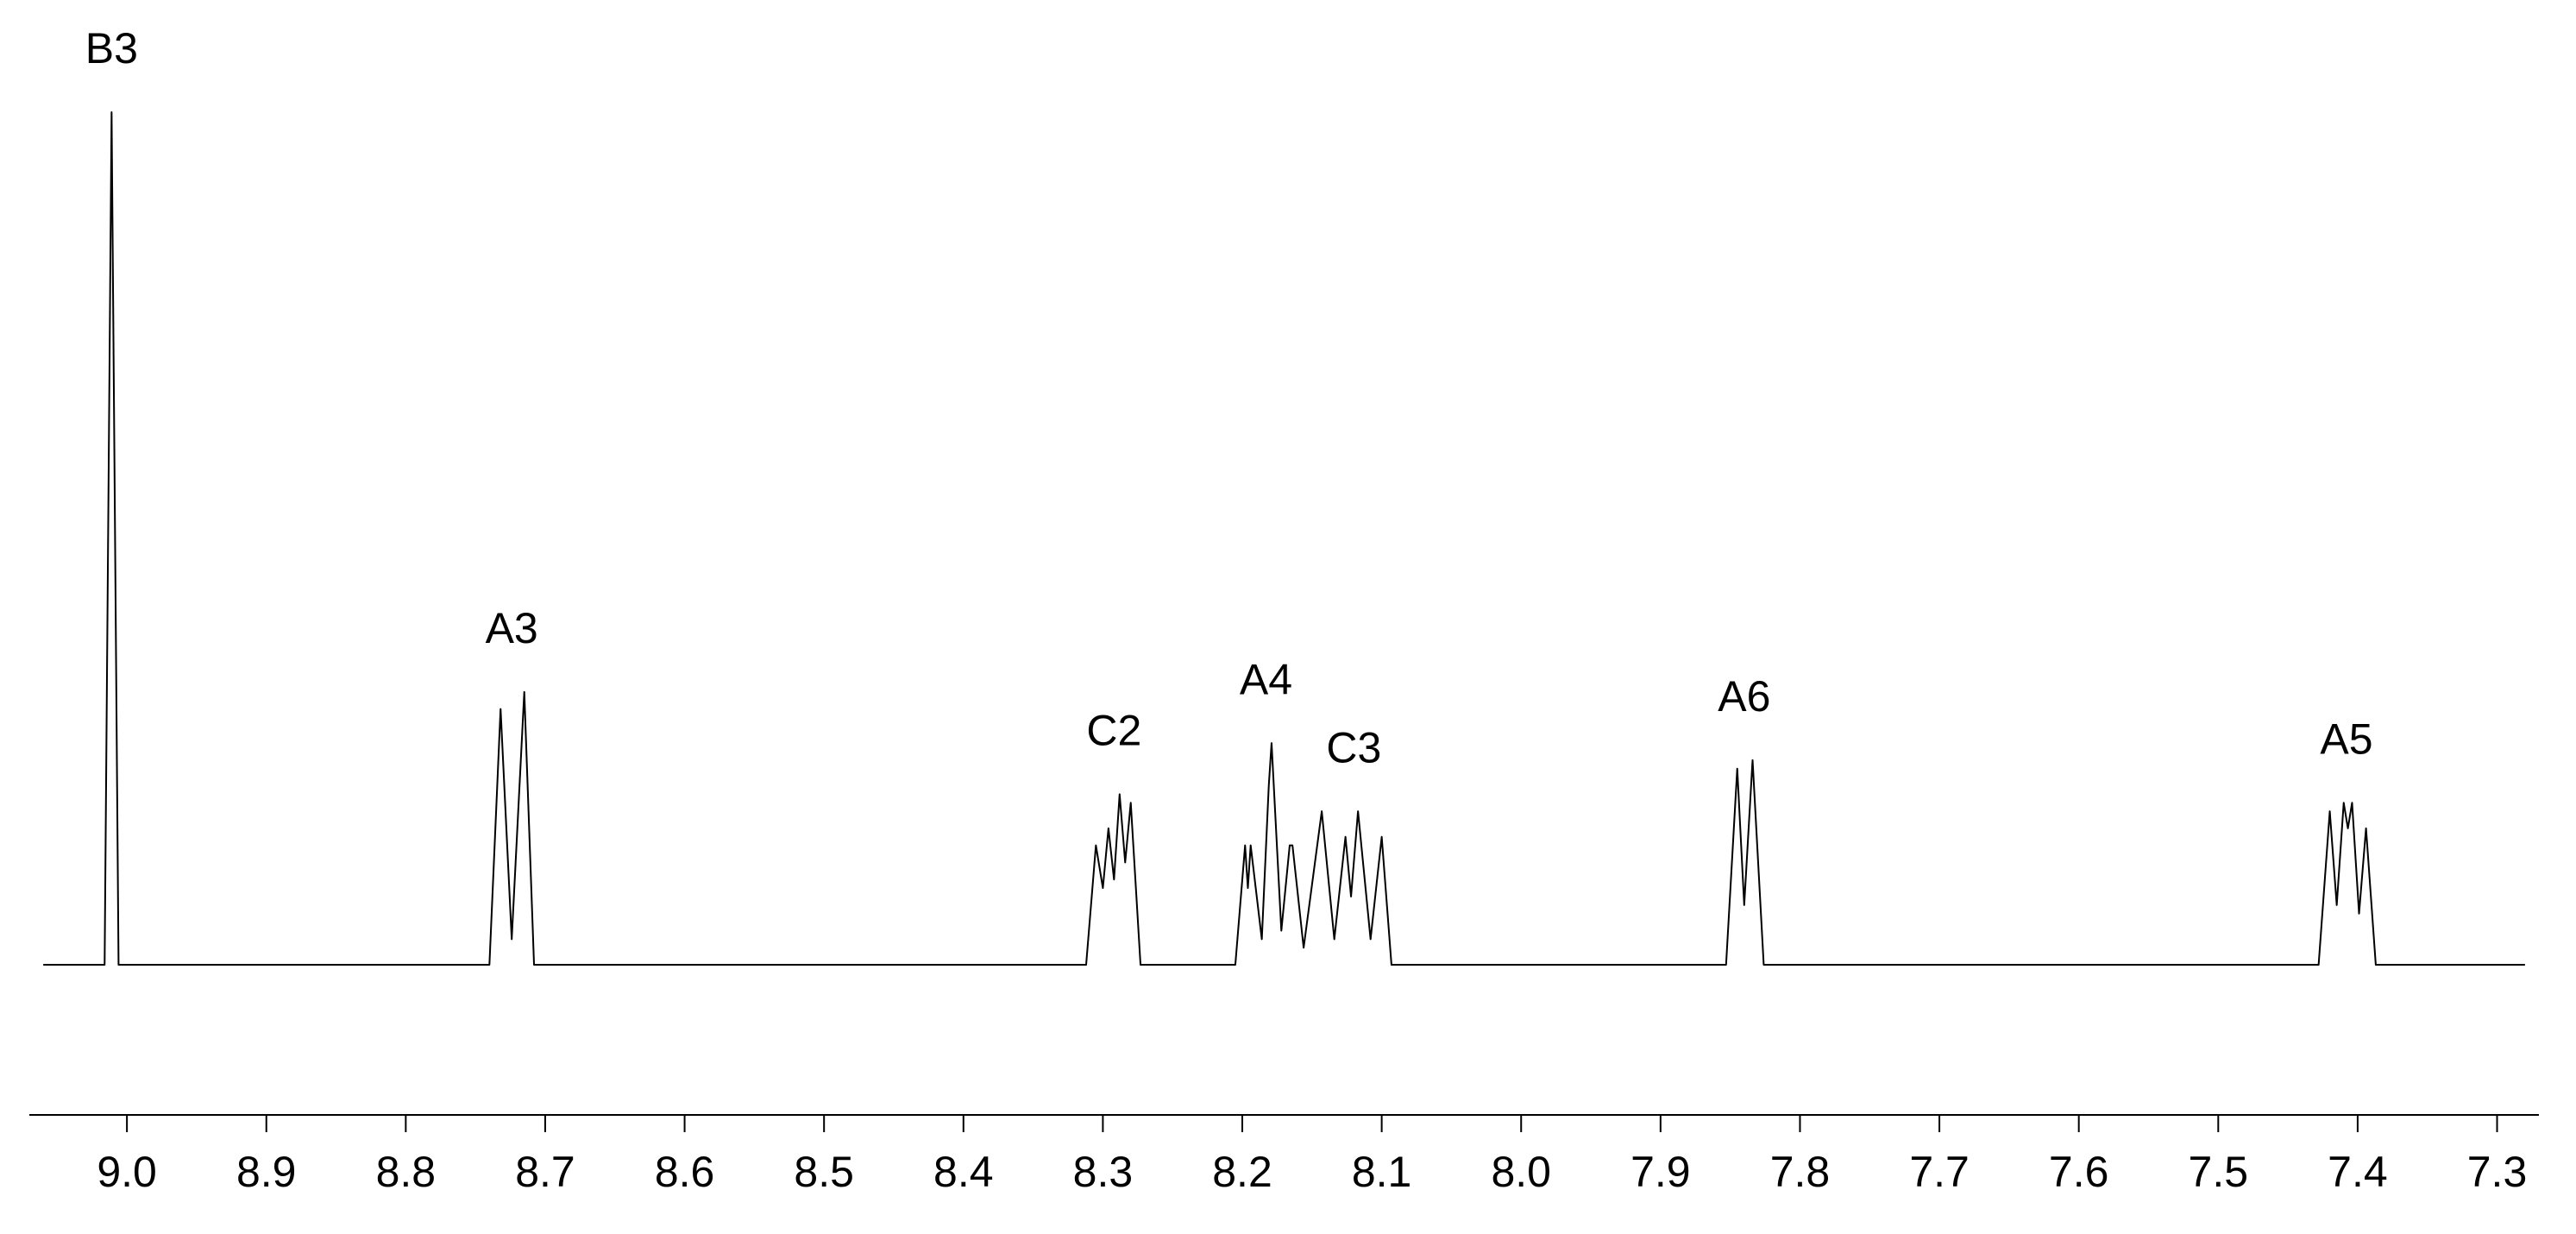 This screenshot has width=2576, height=1234. I want to click on x-tick-label: 8.7, so click(545, 1172).